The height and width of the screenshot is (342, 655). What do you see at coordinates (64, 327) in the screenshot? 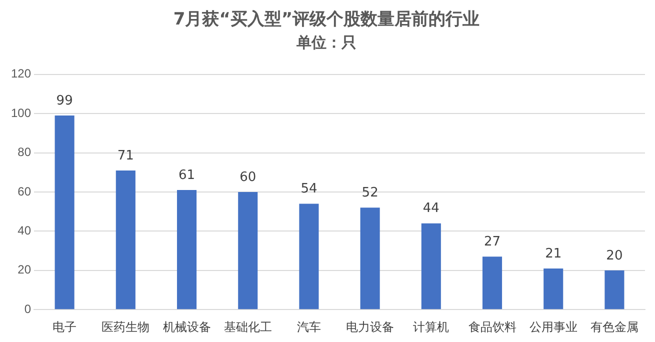
I see `x-tick-label: 电子` at bounding box center [64, 327].